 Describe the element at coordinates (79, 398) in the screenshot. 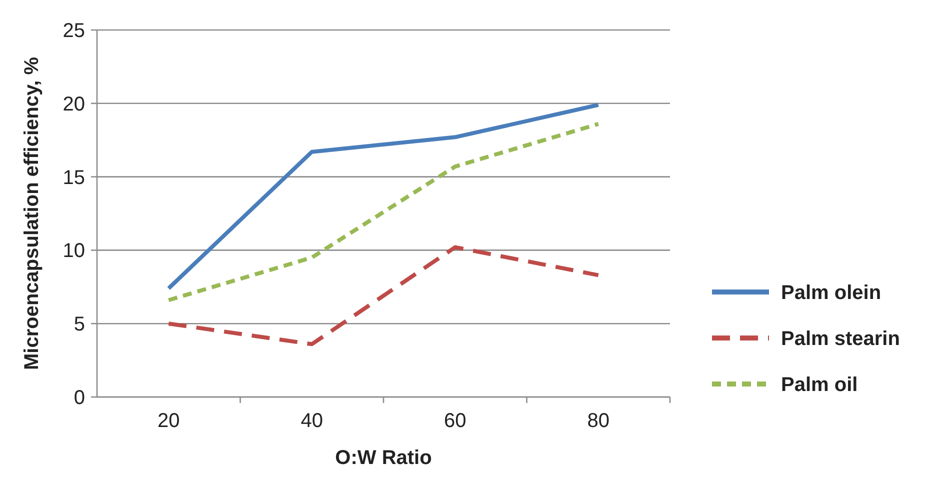

I see `y-tick-label: 0` at that location.